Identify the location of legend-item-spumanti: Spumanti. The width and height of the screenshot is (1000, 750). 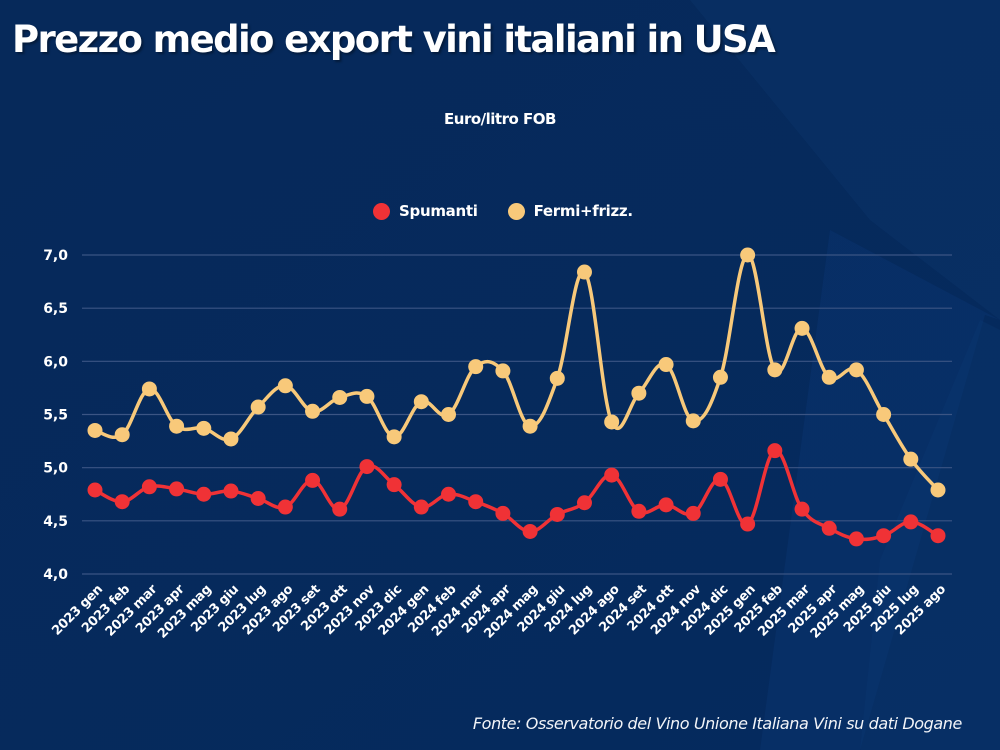
(425, 211).